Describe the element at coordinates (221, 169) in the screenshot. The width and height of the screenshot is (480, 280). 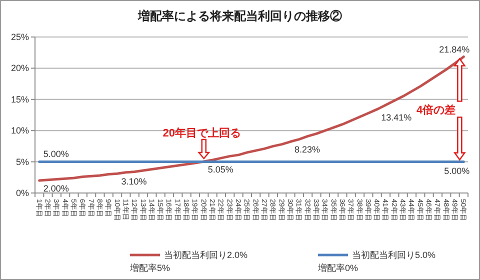
I see `data-label: 5.05%` at that location.